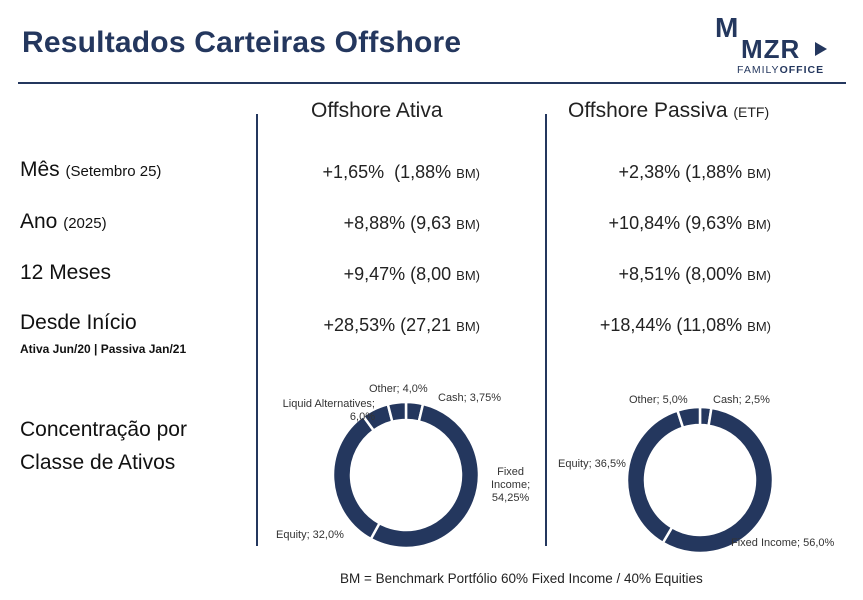  I want to click on value-ativa-inicio: +28,53% (27,21 BM), so click(401, 325).